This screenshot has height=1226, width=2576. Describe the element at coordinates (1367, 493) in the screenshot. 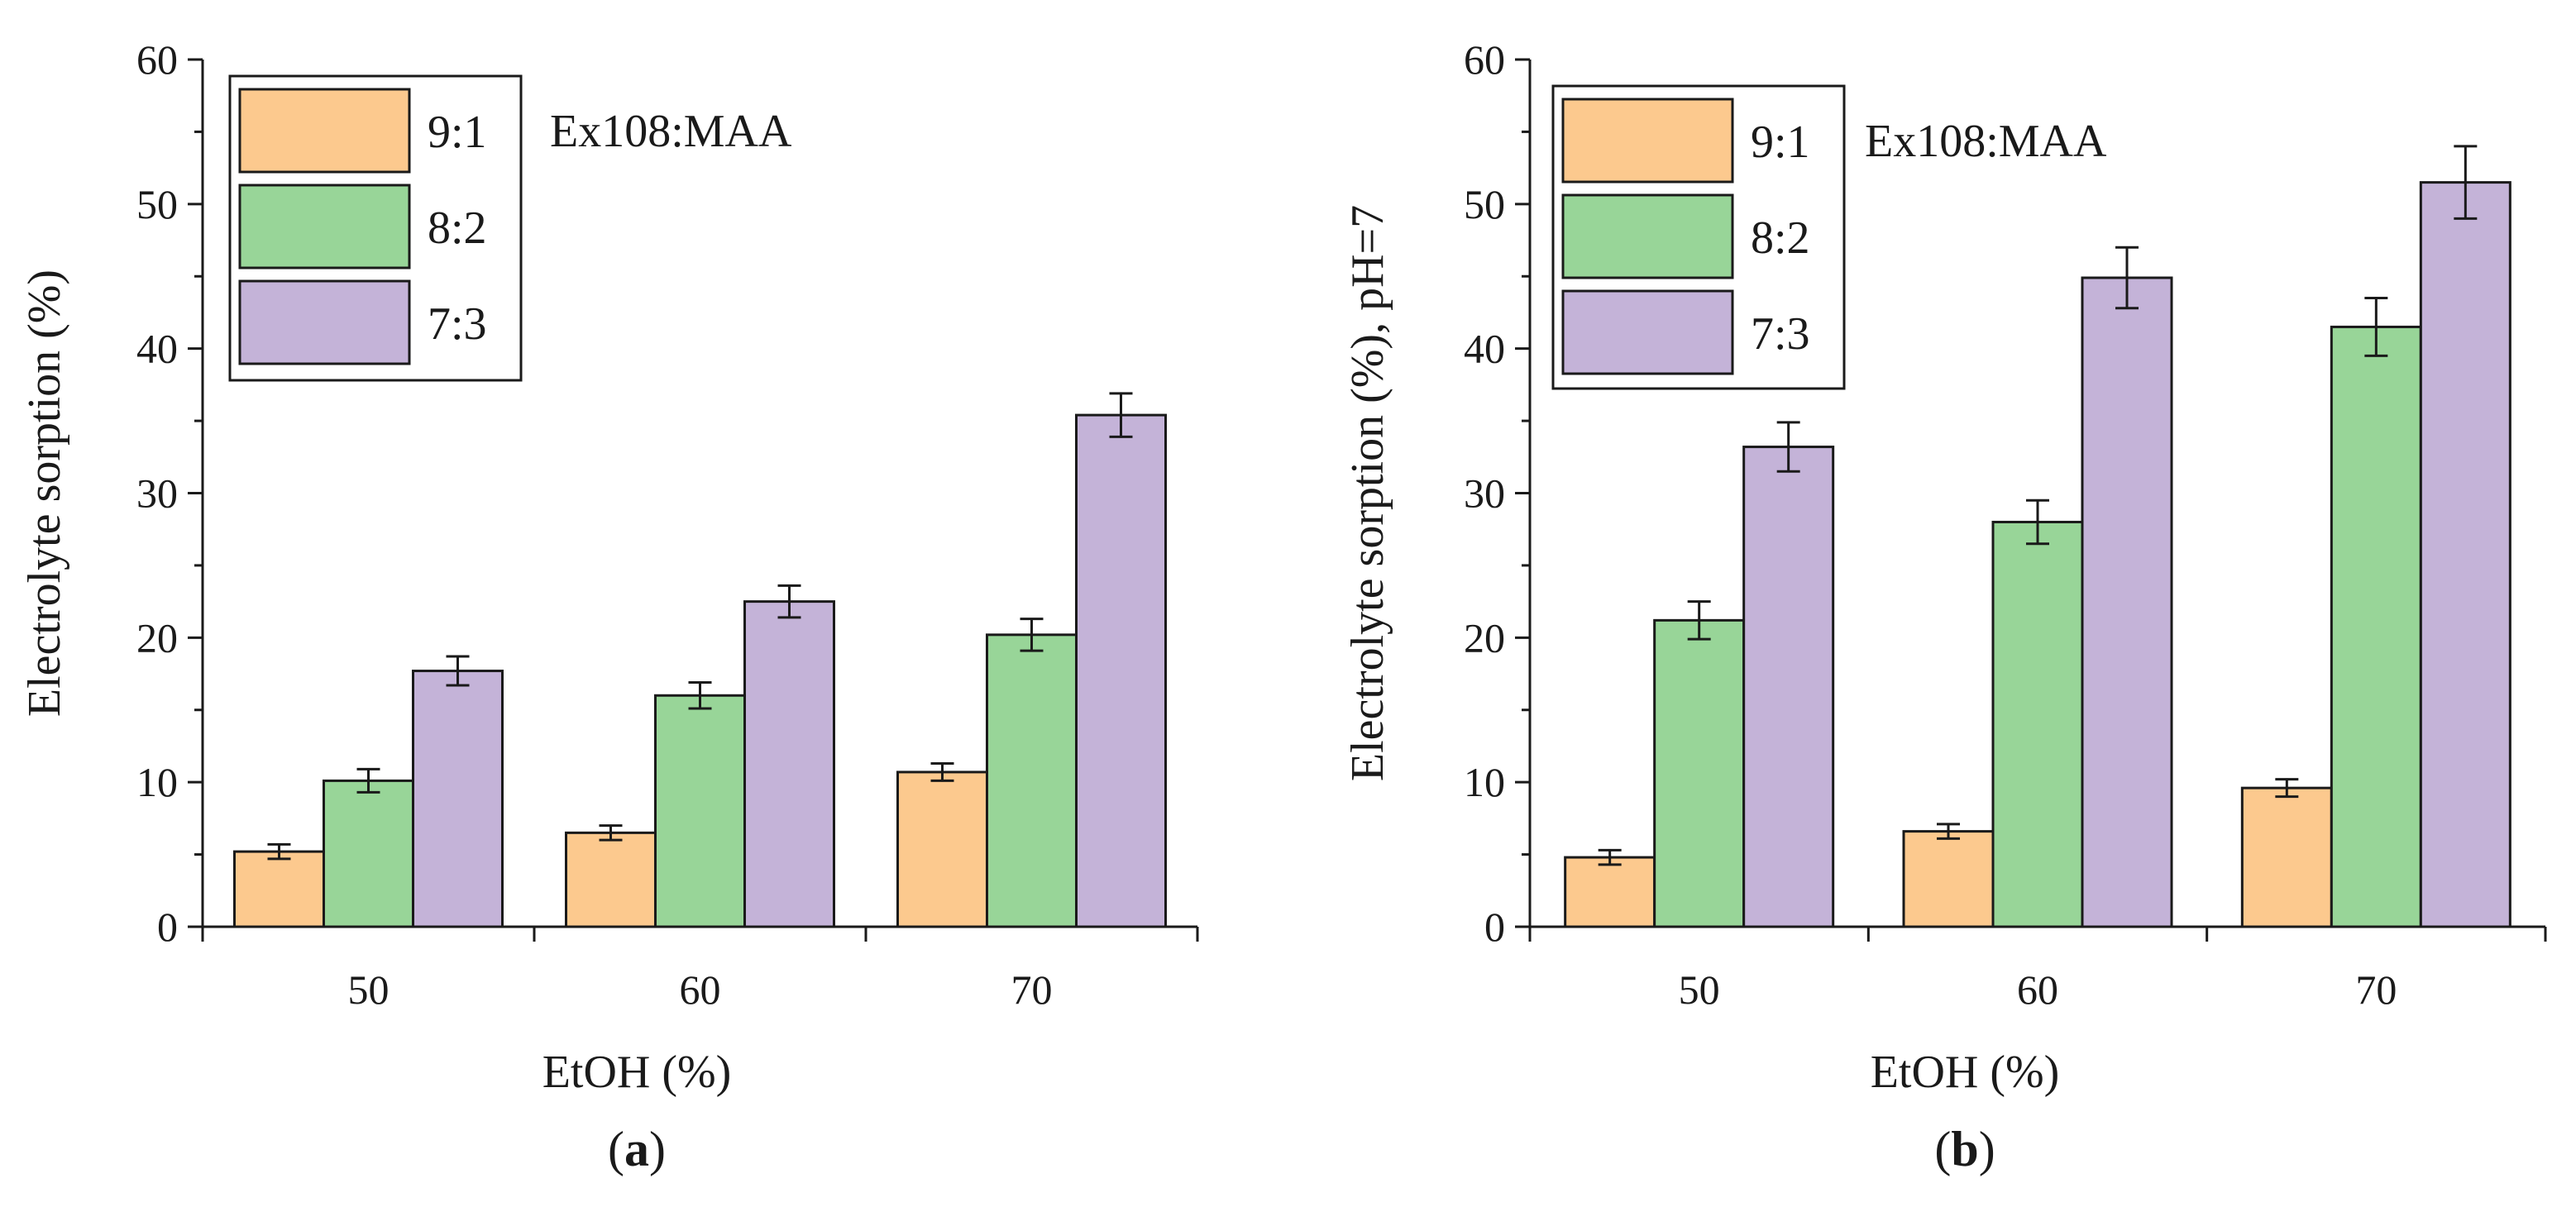

I see `y-axis-title: Electrolyte sorption (%), pH=7` at that location.